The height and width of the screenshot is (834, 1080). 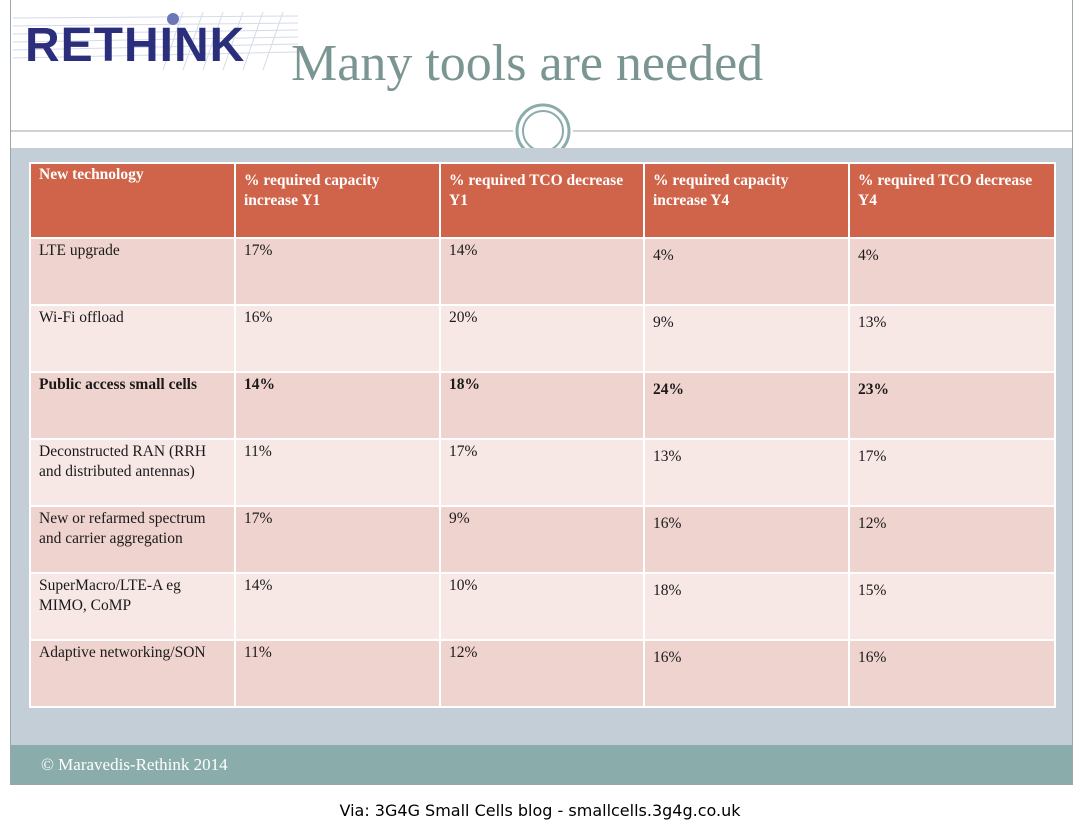 I want to click on cell-technology: Wi-Fi offload, so click(x=132, y=338).